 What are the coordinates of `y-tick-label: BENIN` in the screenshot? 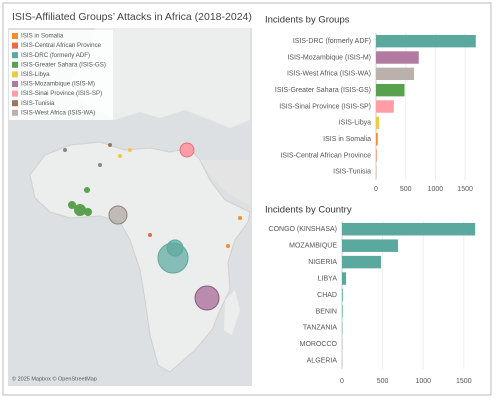 It's located at (326, 311).